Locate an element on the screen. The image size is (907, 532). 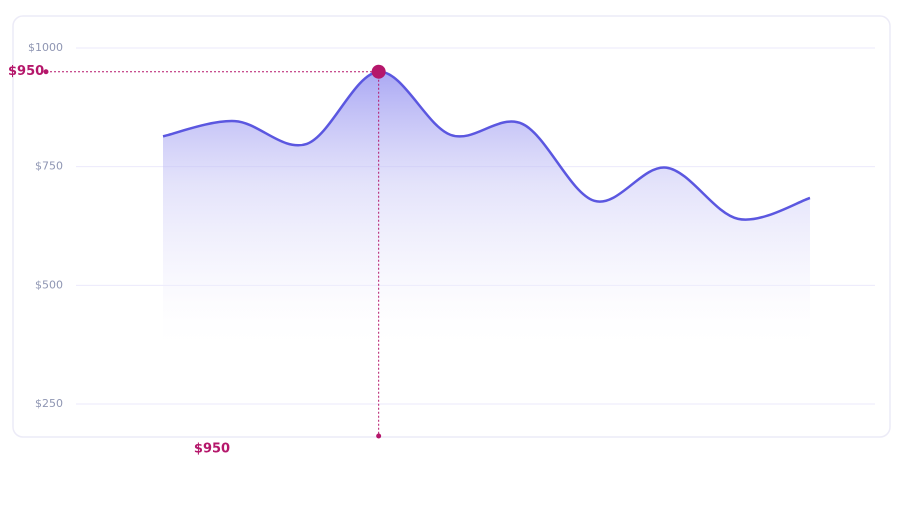
y-tick-label: $750 is located at coordinates (49, 166).